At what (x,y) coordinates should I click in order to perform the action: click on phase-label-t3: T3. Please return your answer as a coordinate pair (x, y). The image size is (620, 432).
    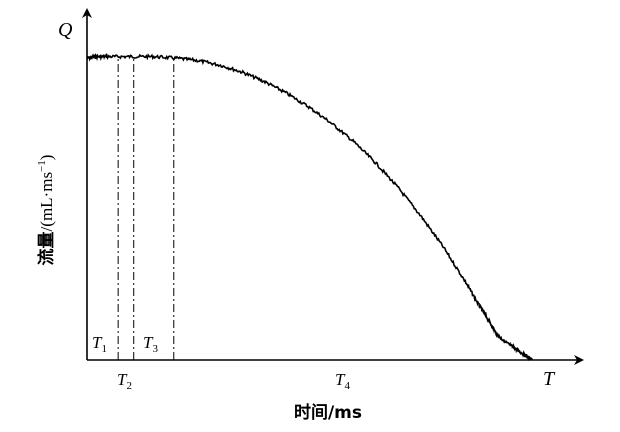
    Looking at the image, I should click on (150, 344).